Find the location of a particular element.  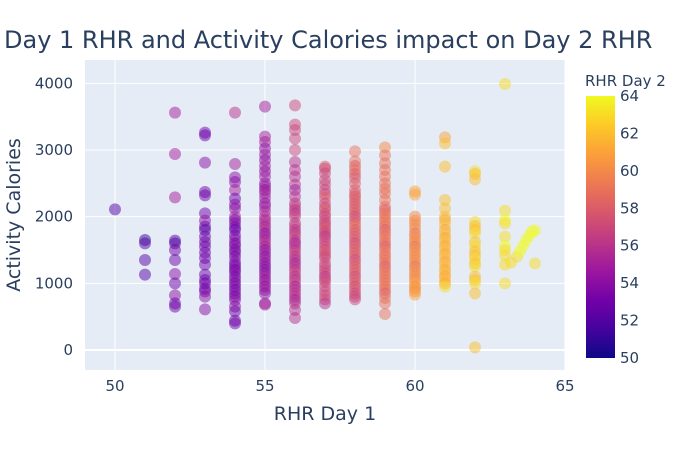

x-tick-label: 65 is located at coordinates (564, 386).